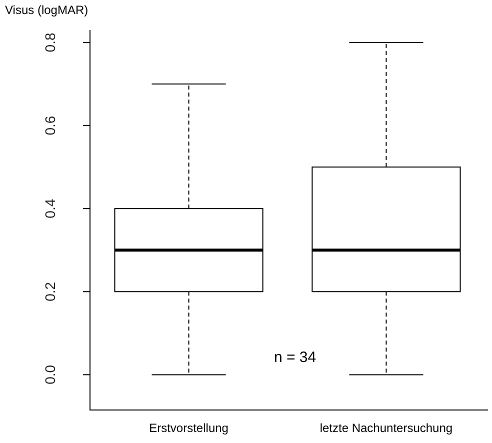 This screenshot has height=443, width=492. What do you see at coordinates (188, 428) in the screenshot?
I see `x-tick-label: Erstvorstellung` at bounding box center [188, 428].